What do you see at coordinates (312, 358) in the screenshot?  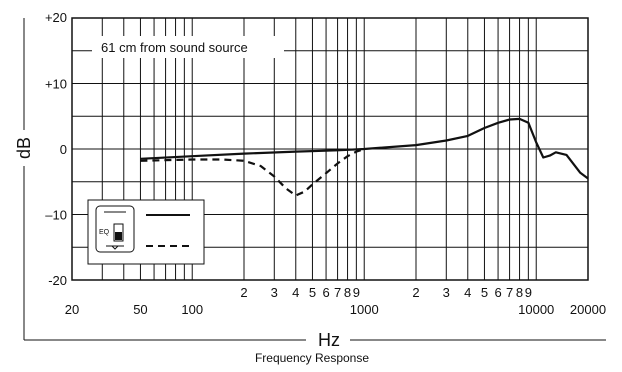 I see `chart-caption: Frequency Response` at bounding box center [312, 358].